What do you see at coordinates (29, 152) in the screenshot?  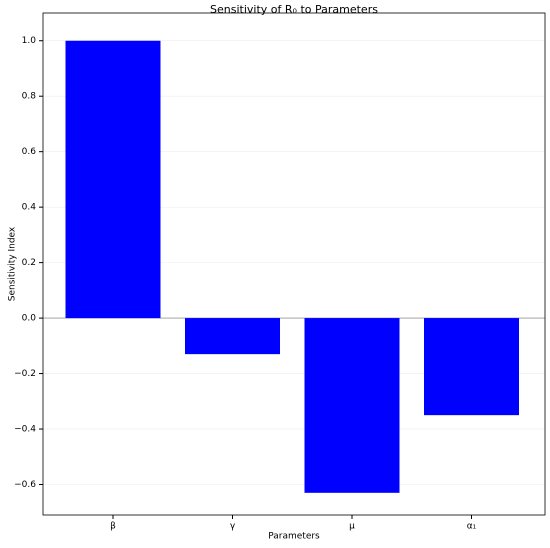 I see `y-tick-label: 0.6` at bounding box center [29, 152].